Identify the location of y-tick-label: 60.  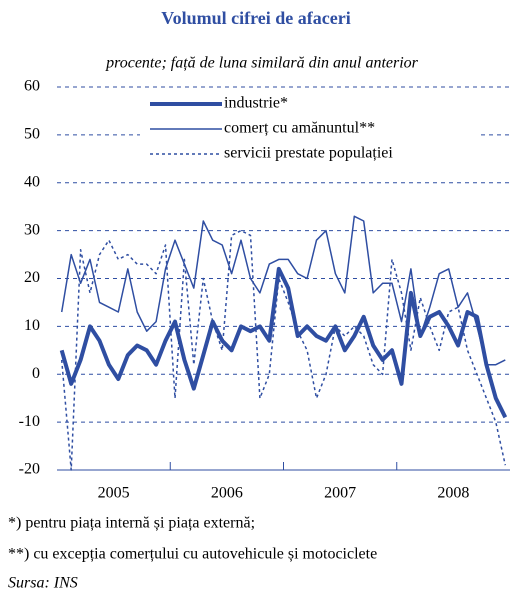
(32, 86).